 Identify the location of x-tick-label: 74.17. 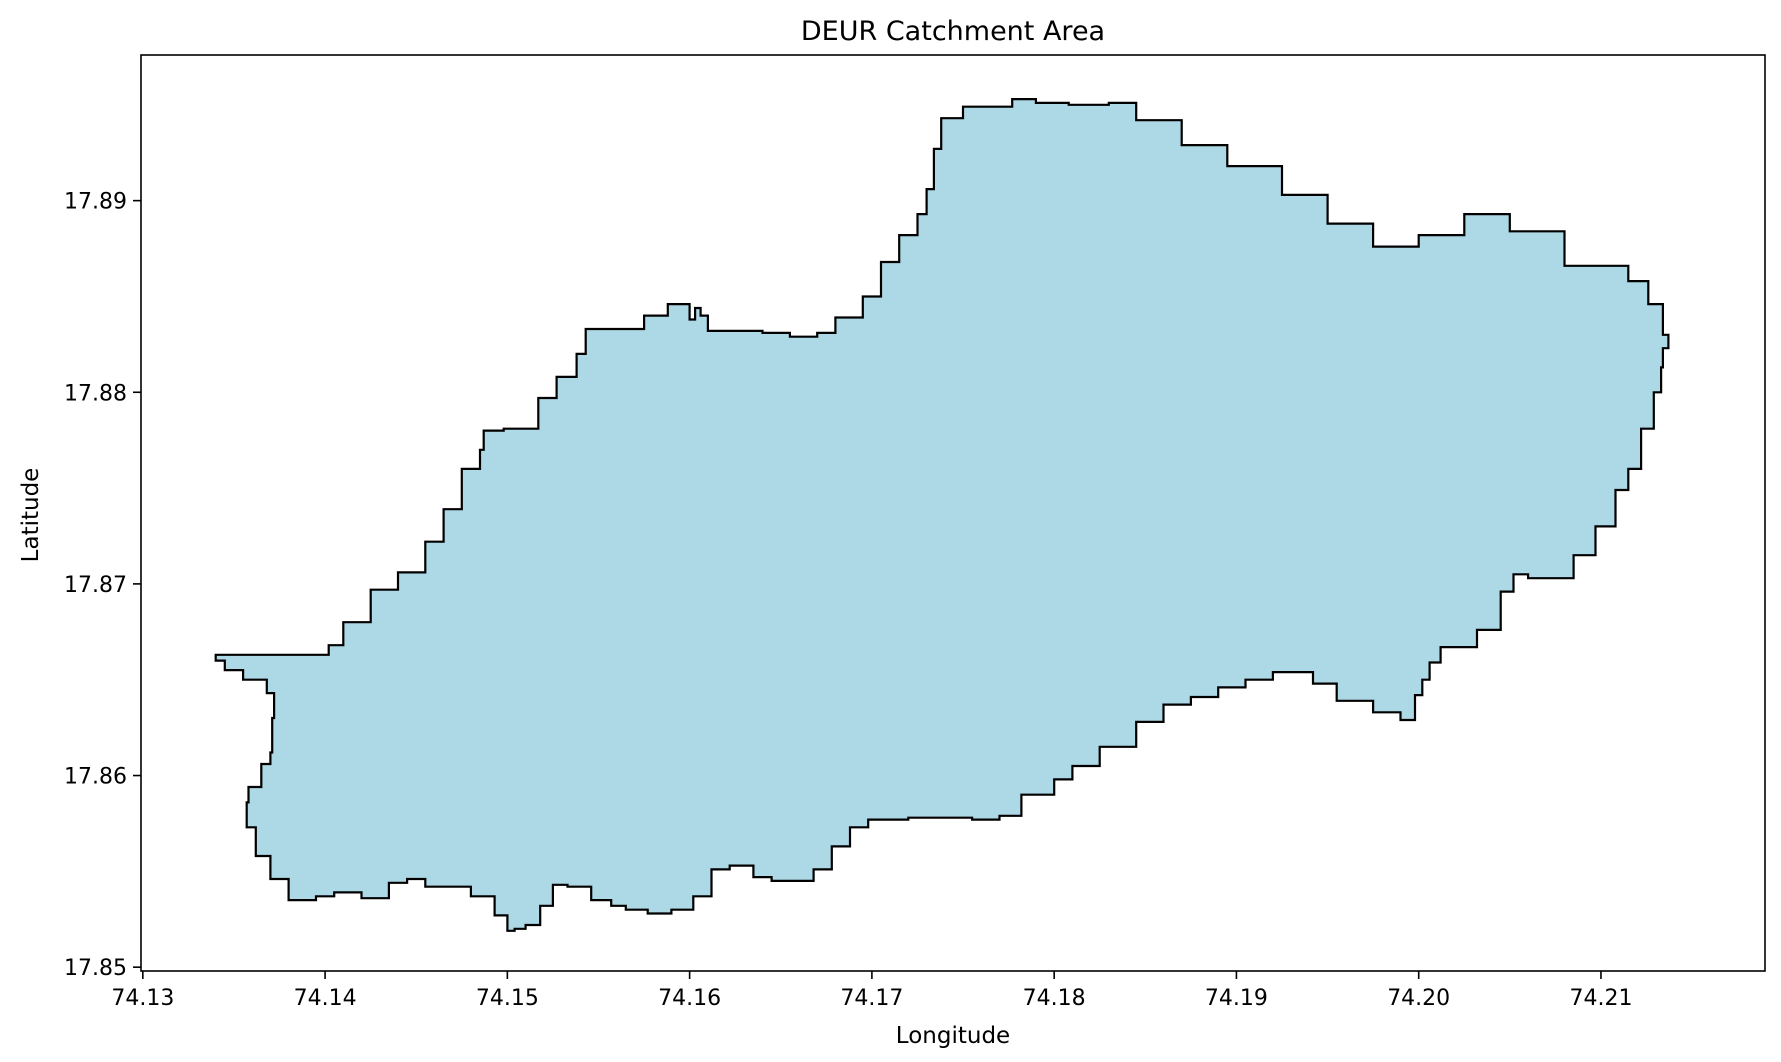
(871, 998).